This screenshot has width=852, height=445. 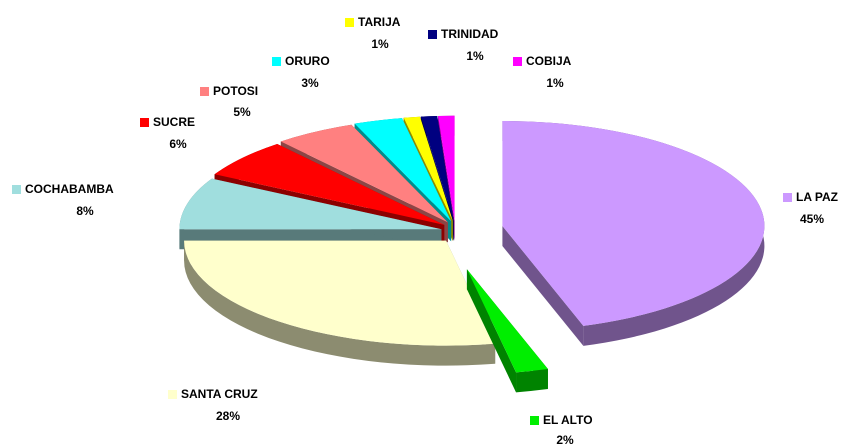 What do you see at coordinates (178, 144) in the screenshot?
I see `slice-value-label: 6%` at bounding box center [178, 144].